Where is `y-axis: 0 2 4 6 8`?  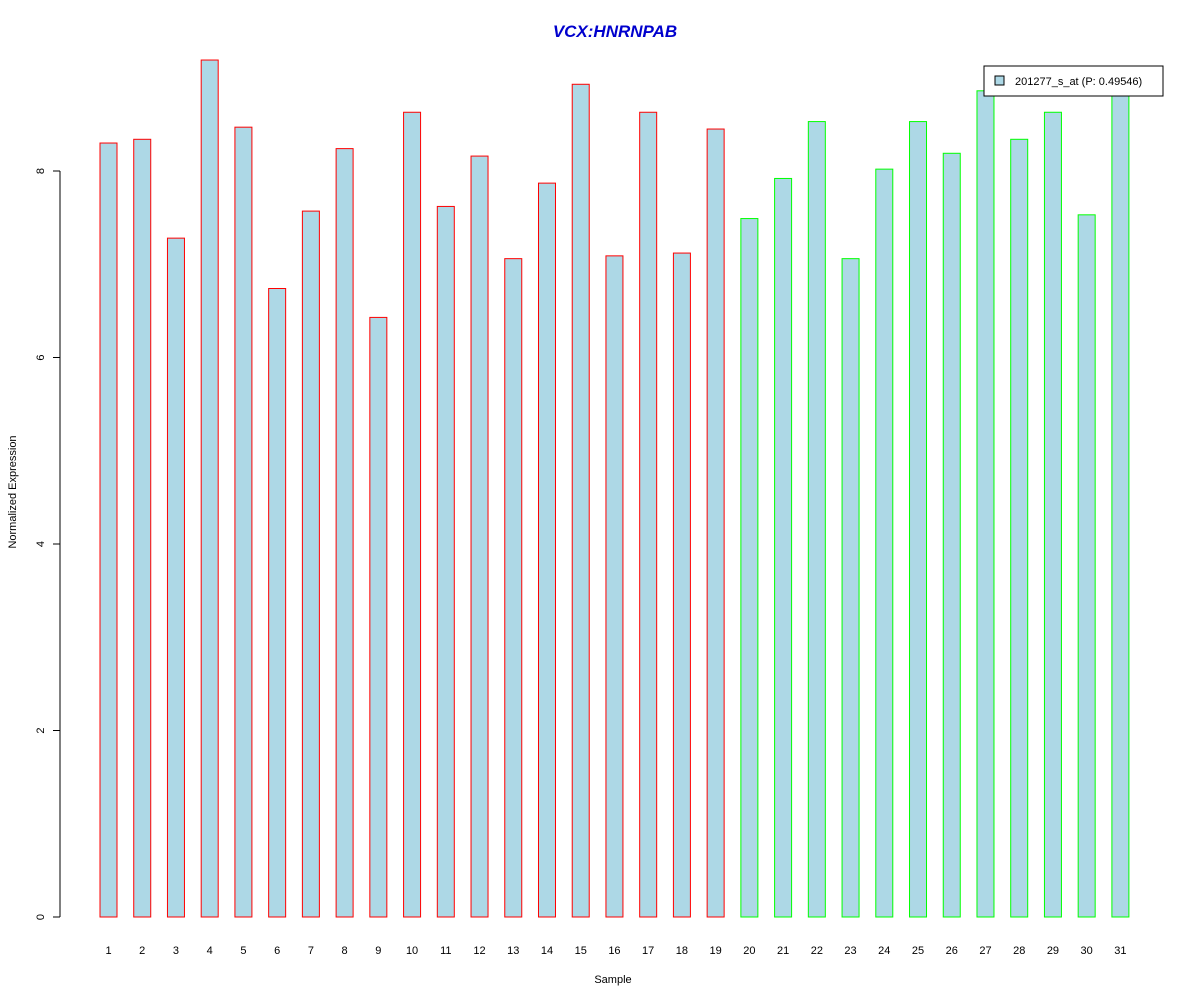
y-axis: 0 2 4 6 8 is located at coordinates (48, 544).